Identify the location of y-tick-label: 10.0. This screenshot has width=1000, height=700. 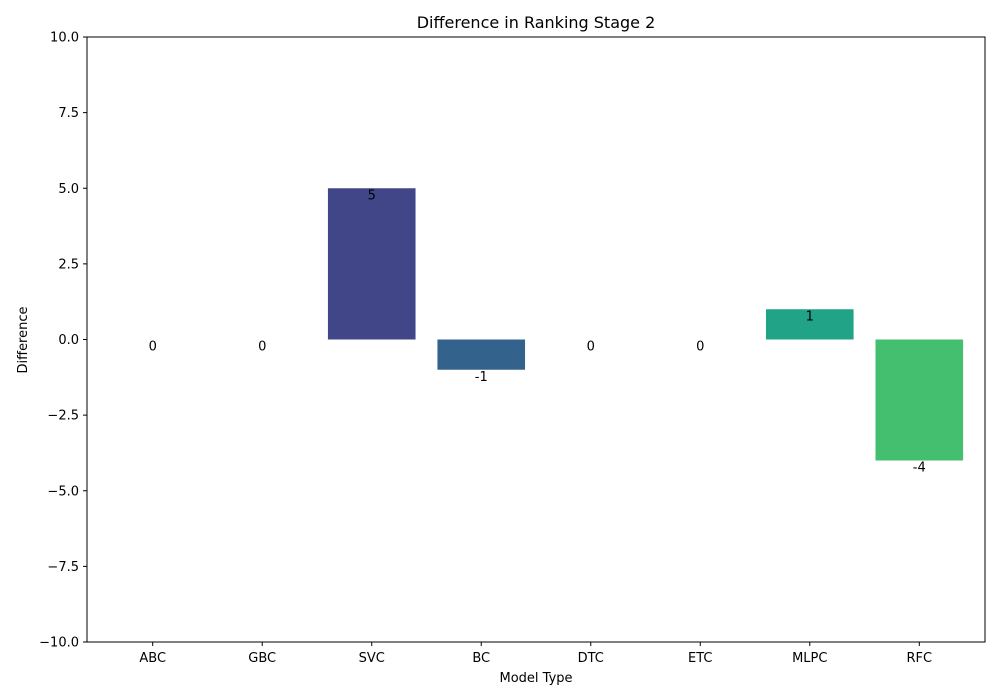
(64, 38).